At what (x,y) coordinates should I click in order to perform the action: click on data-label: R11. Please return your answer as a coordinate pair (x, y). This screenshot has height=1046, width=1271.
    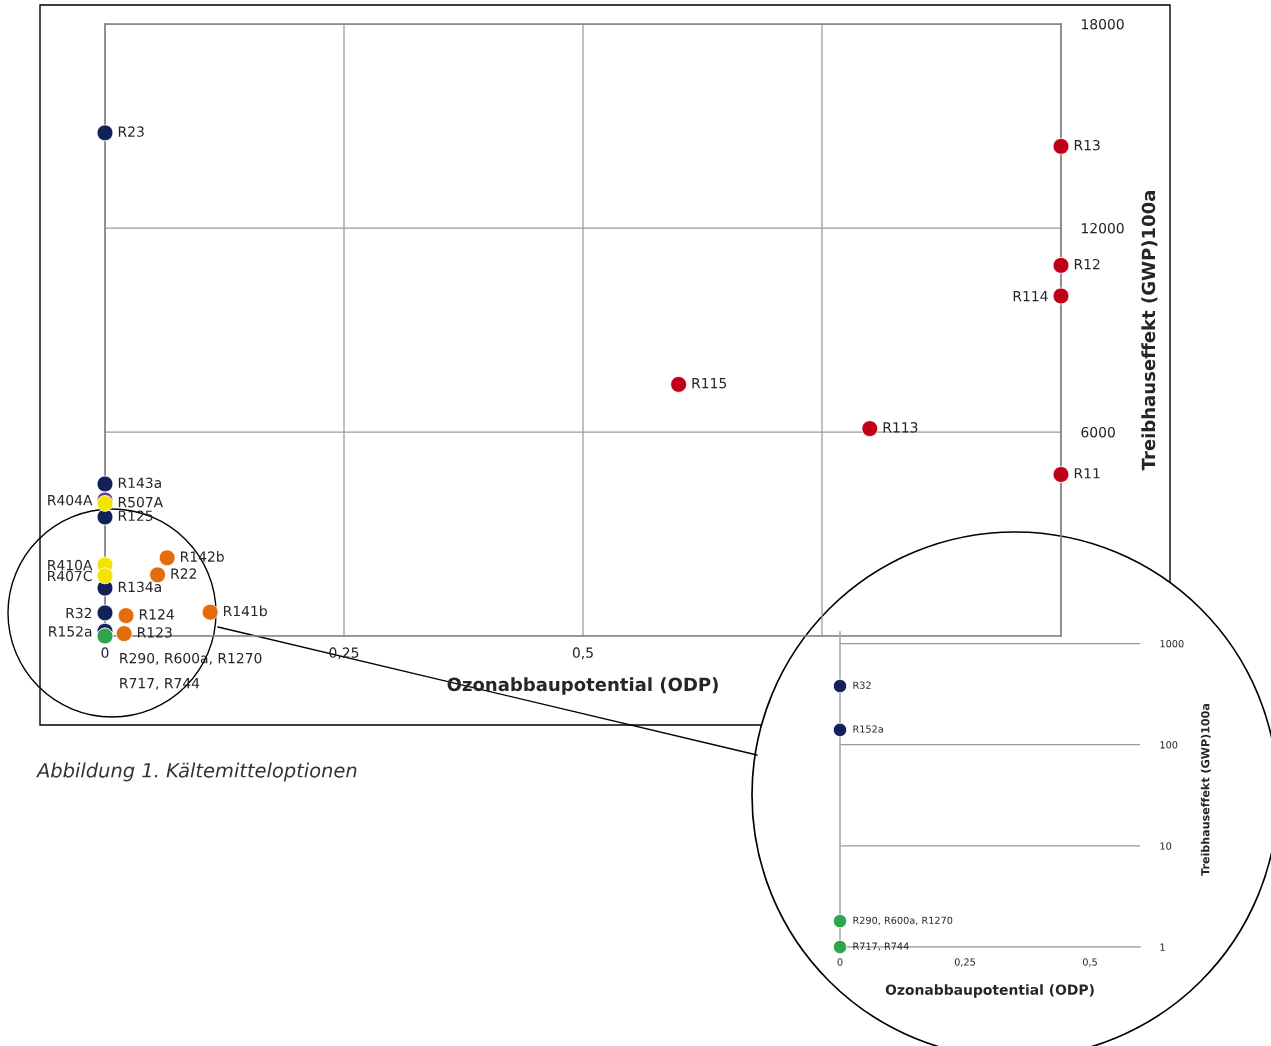
    Looking at the image, I should click on (1087, 473).